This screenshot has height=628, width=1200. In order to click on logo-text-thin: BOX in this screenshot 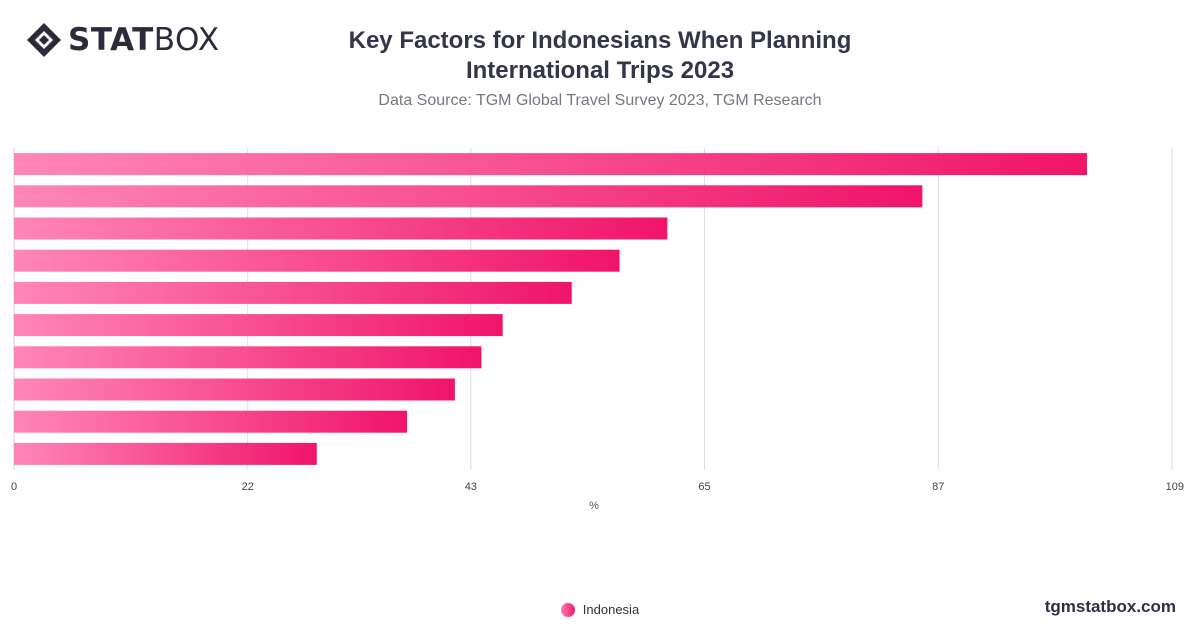, I will do `click(186, 40)`.